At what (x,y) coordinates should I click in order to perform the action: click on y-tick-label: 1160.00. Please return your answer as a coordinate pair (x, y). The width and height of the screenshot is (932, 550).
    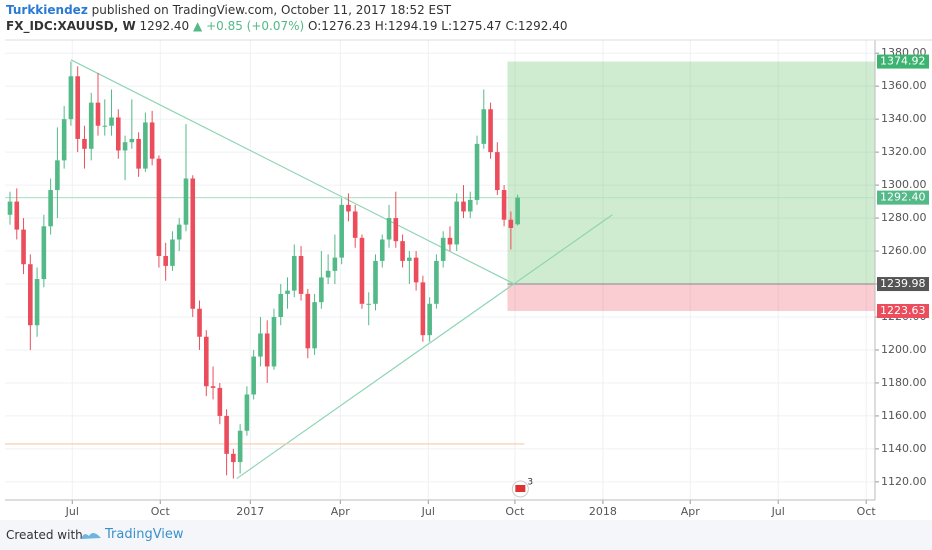
    Looking at the image, I should click on (904, 415).